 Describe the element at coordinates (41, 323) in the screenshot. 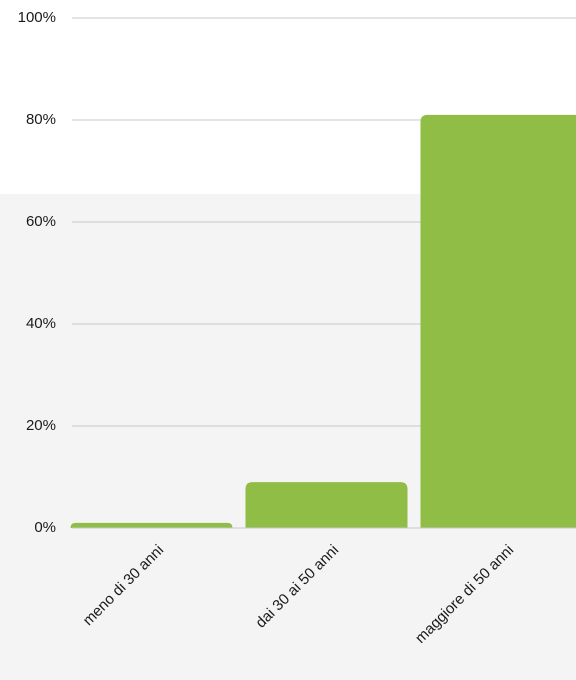

I see `y-tick-label: 40%` at that location.